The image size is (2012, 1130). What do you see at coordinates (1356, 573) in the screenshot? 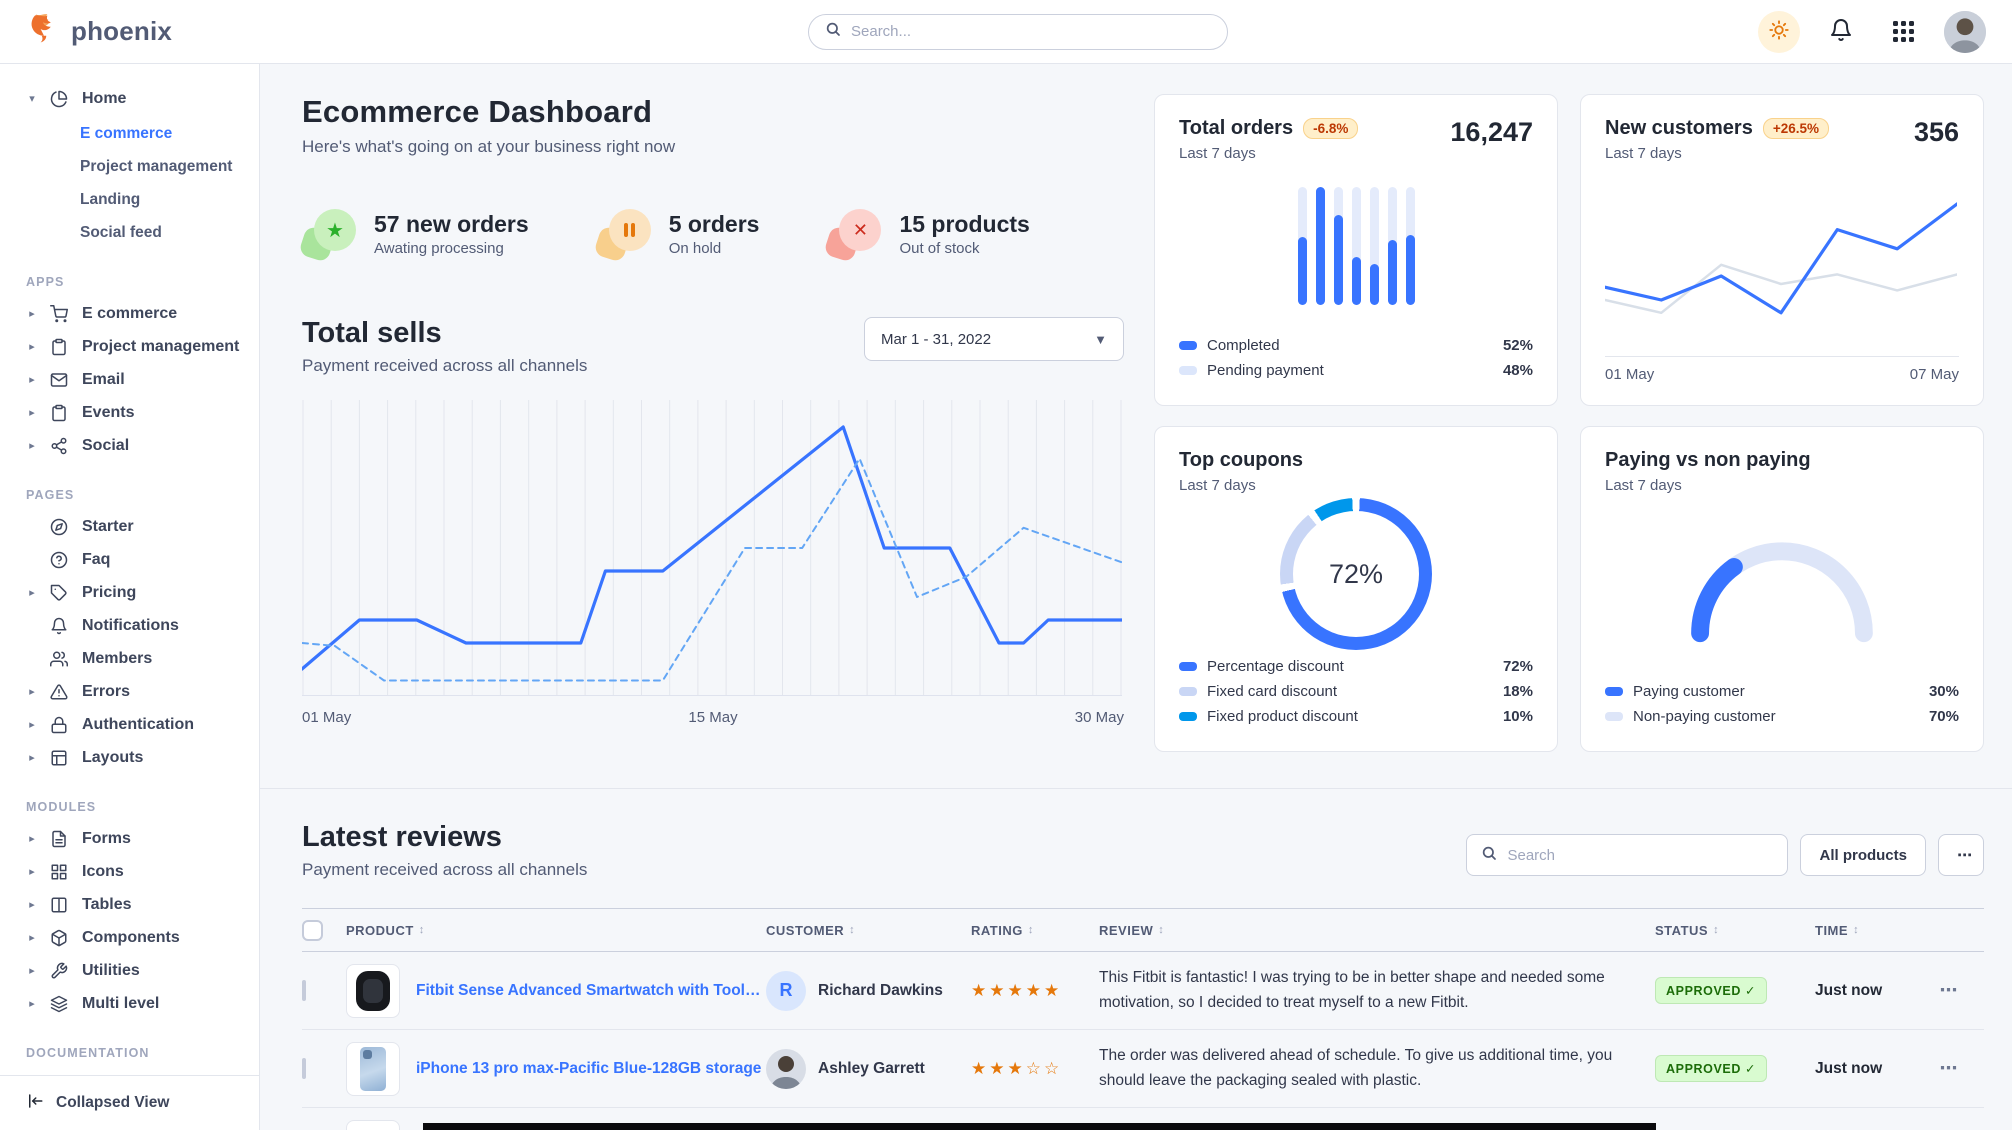
I see `donut-center-label: 72%` at bounding box center [1356, 573].